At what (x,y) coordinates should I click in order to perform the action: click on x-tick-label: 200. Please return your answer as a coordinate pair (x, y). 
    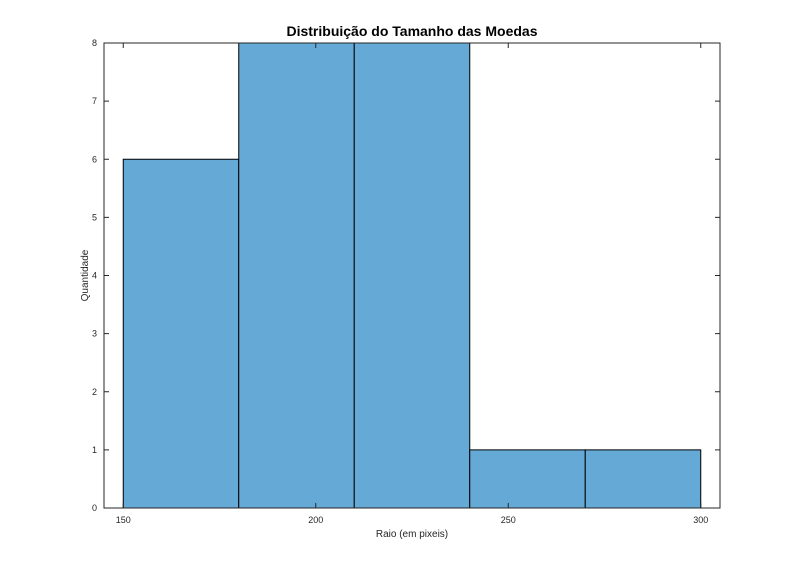
    Looking at the image, I should click on (315, 520).